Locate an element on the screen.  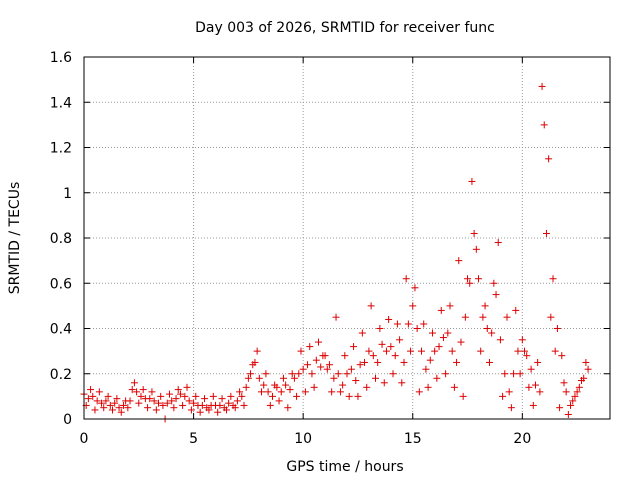
x-tick-label: 20 is located at coordinates (522, 439).